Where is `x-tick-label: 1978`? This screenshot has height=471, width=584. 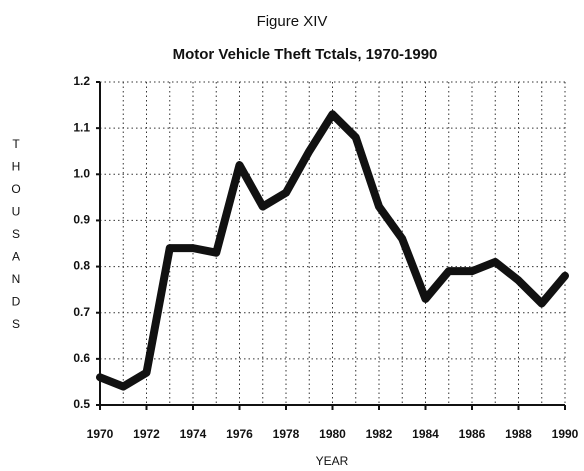
x-tick-label: 1978 is located at coordinates (286, 434).